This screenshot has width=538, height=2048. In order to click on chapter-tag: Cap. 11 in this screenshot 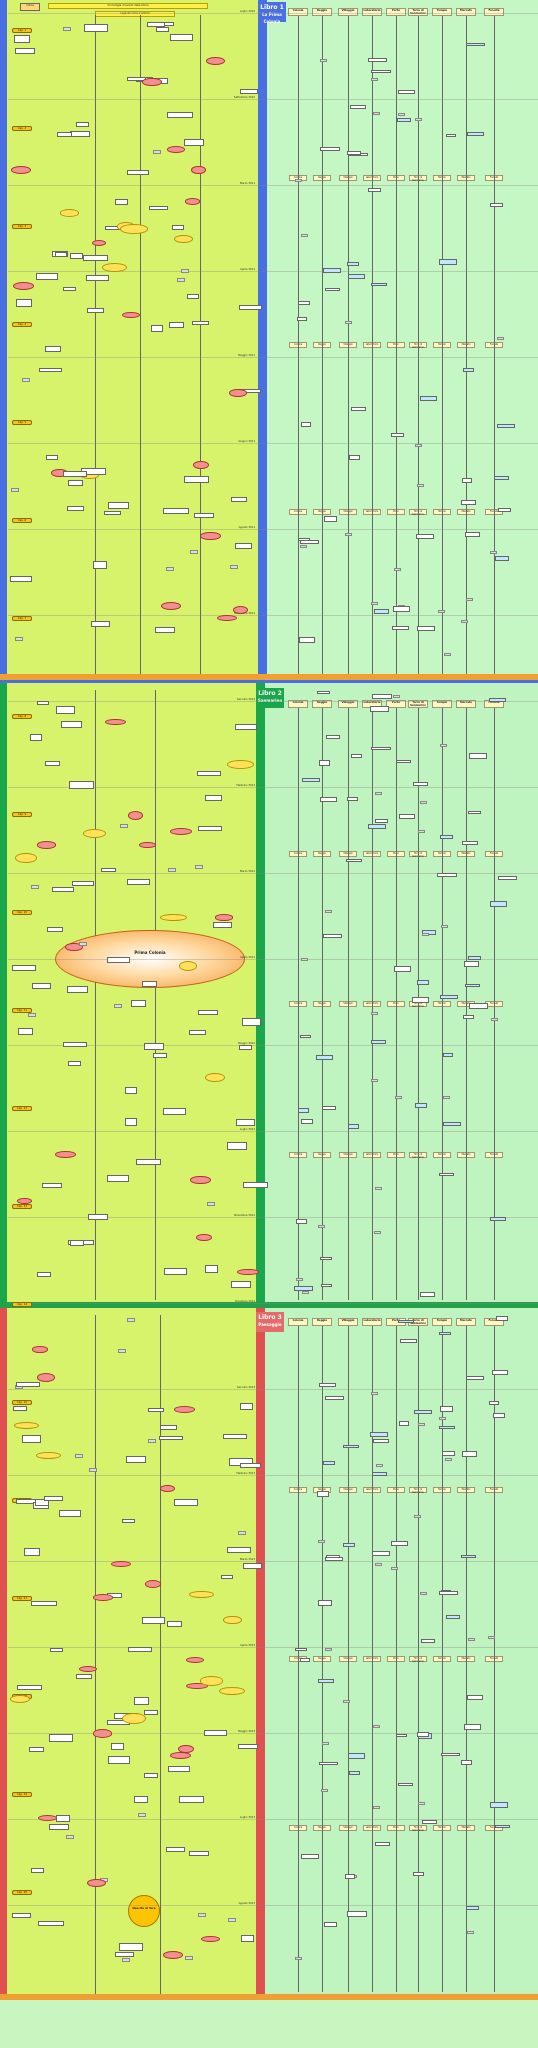, I will do `click(22, 1010)`.